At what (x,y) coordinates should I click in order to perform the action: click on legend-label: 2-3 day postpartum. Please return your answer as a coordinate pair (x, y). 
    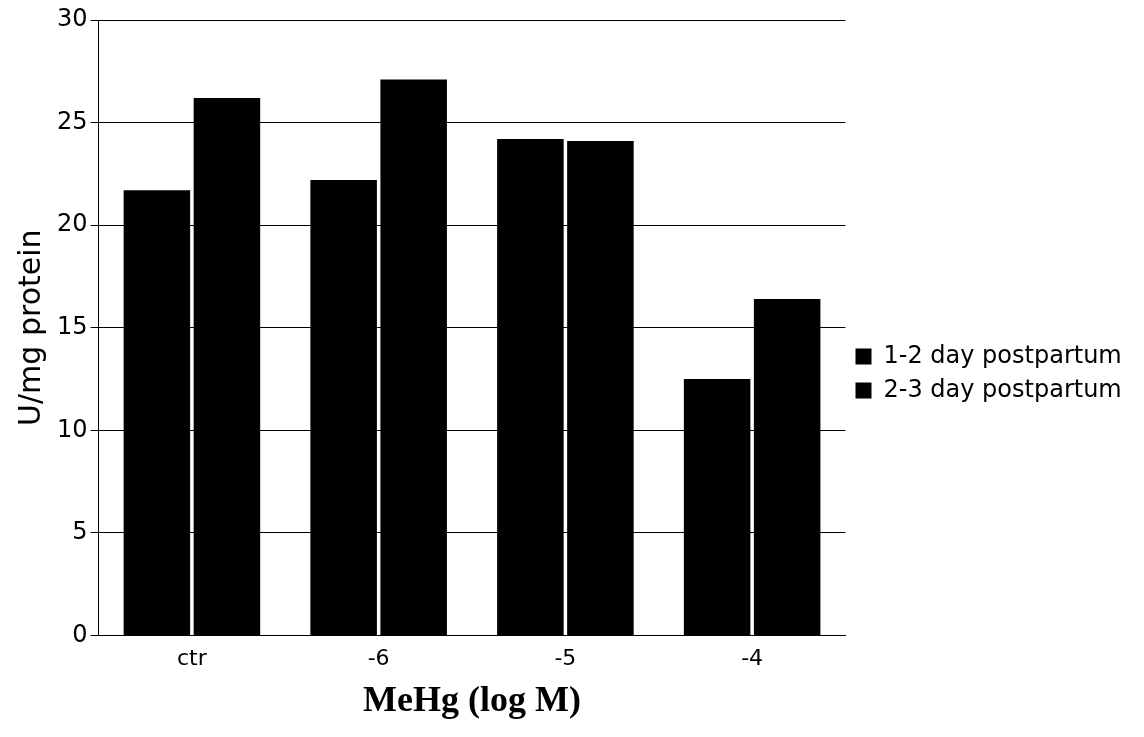
    Looking at the image, I should click on (1002, 388).